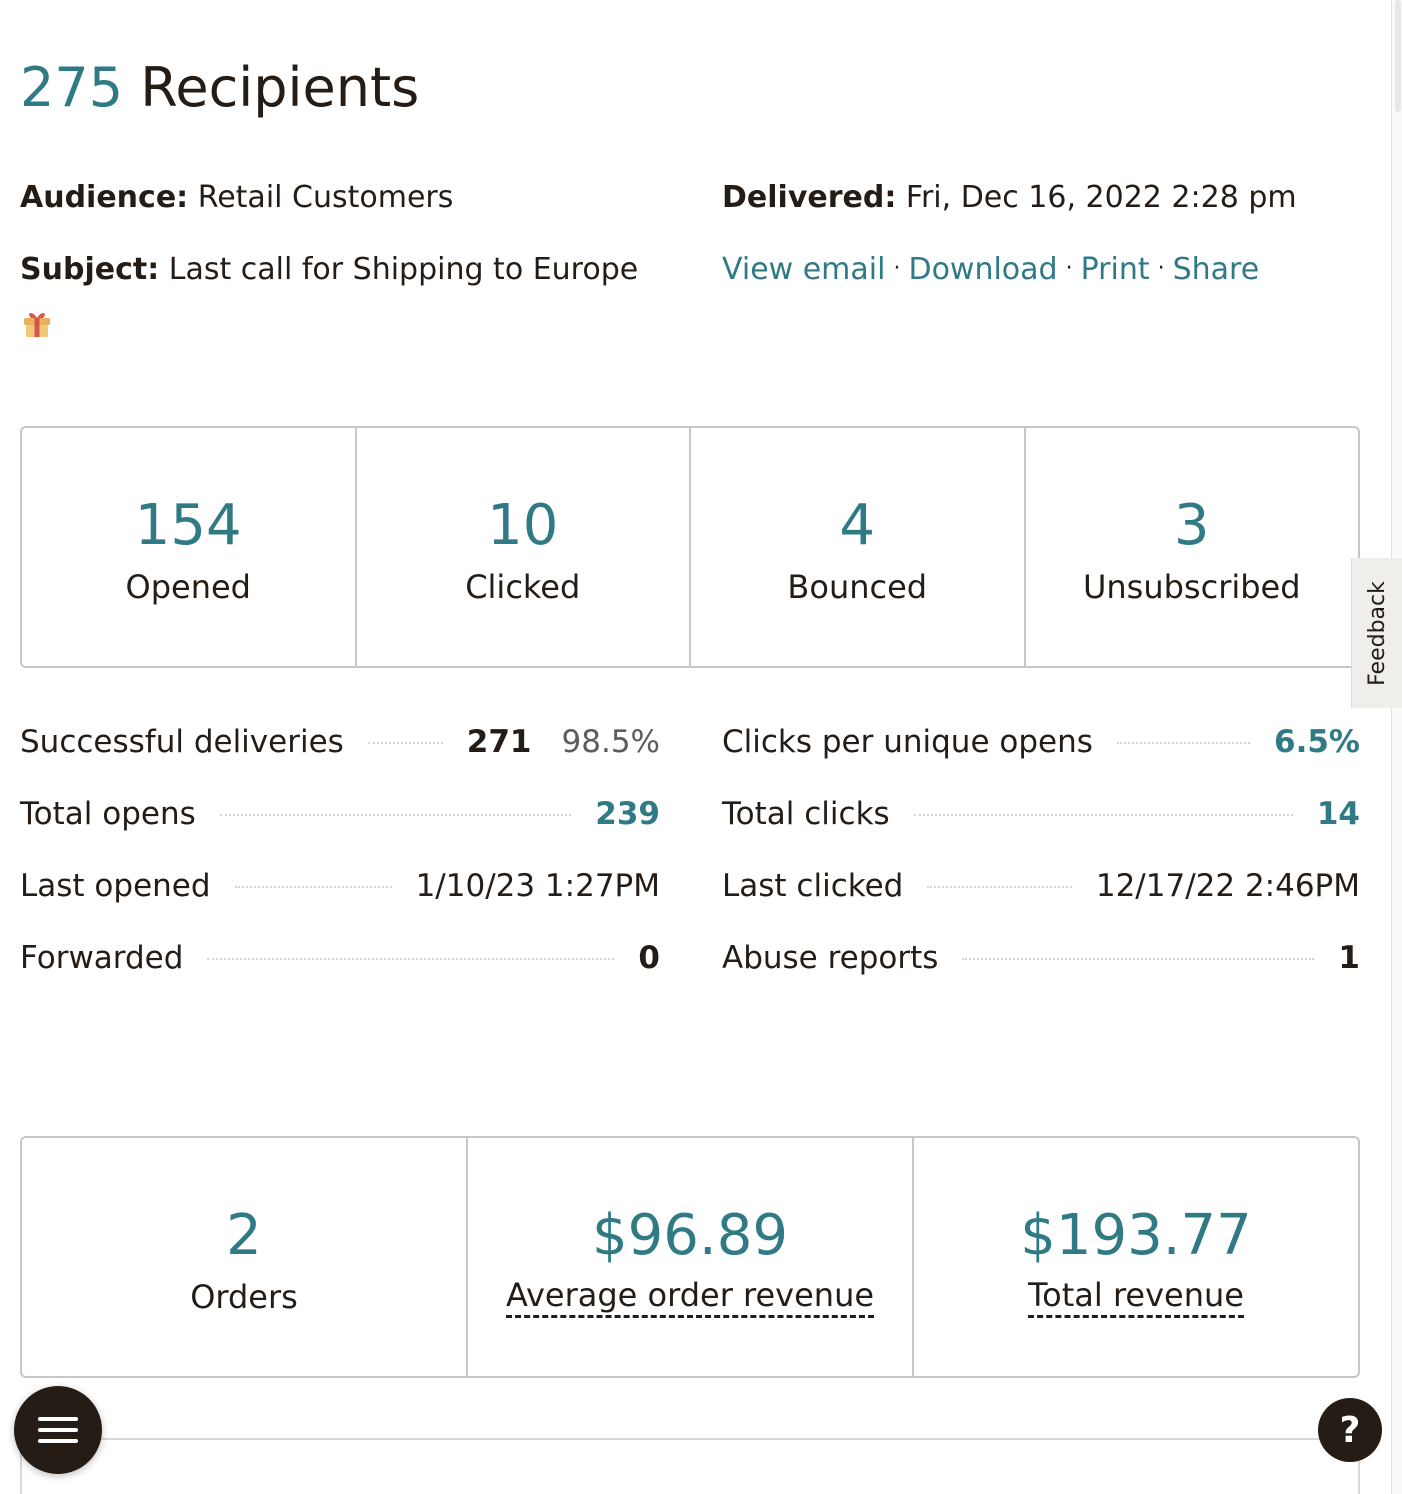 This screenshot has width=1402, height=1494. Describe the element at coordinates (37, 325) in the screenshot. I see `gift-icon` at that location.